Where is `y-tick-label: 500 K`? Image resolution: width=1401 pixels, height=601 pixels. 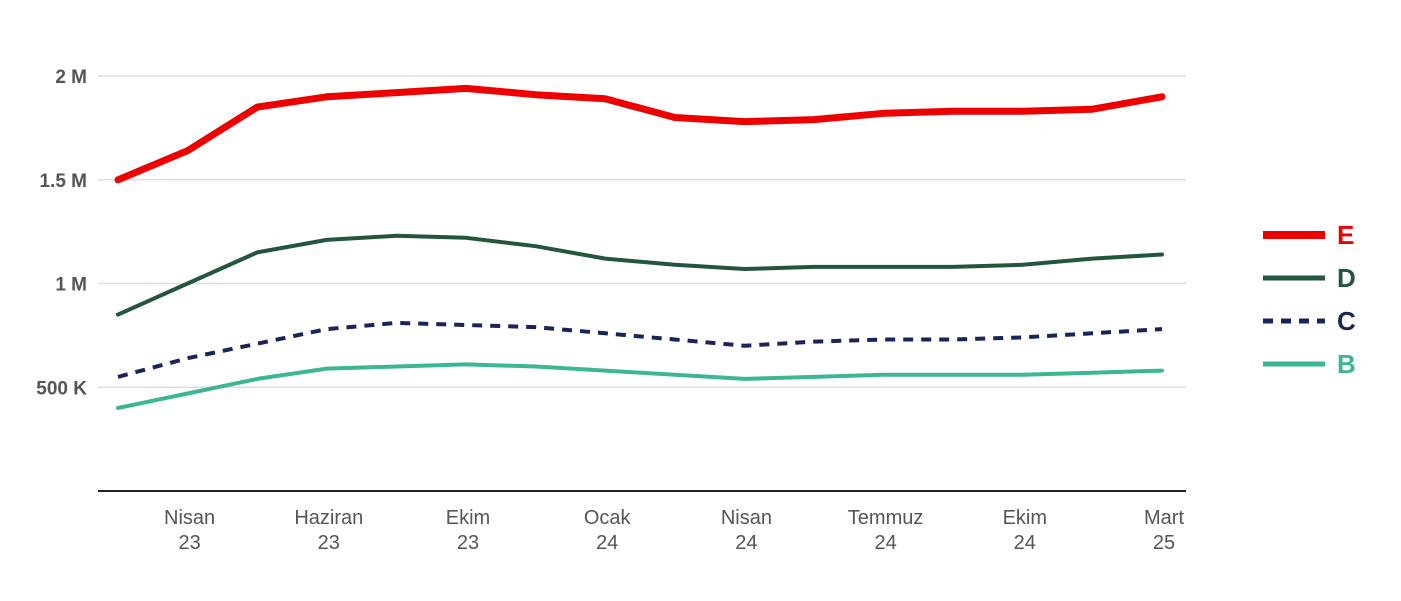 y-tick-label: 500 K is located at coordinates (61, 388).